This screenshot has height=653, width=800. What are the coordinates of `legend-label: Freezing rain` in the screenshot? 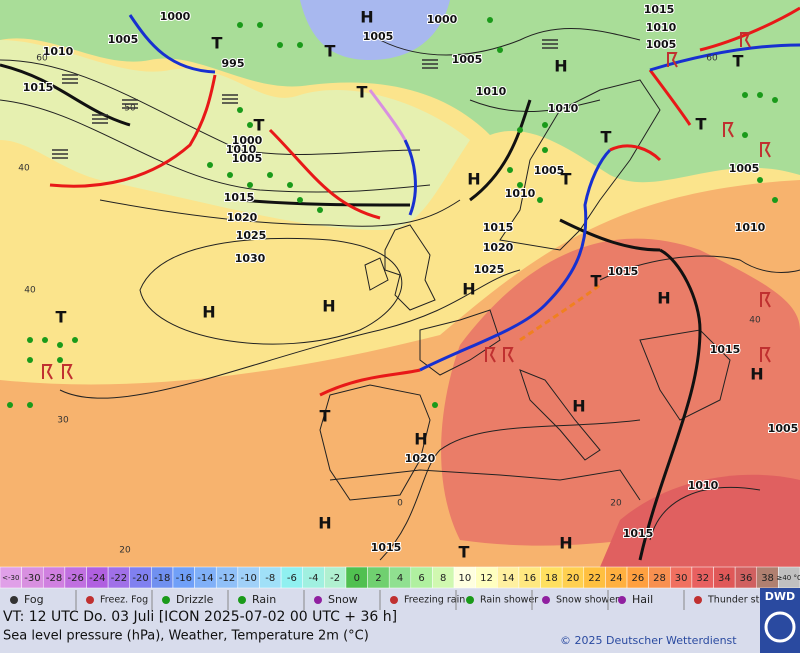 It's located at (434, 600).